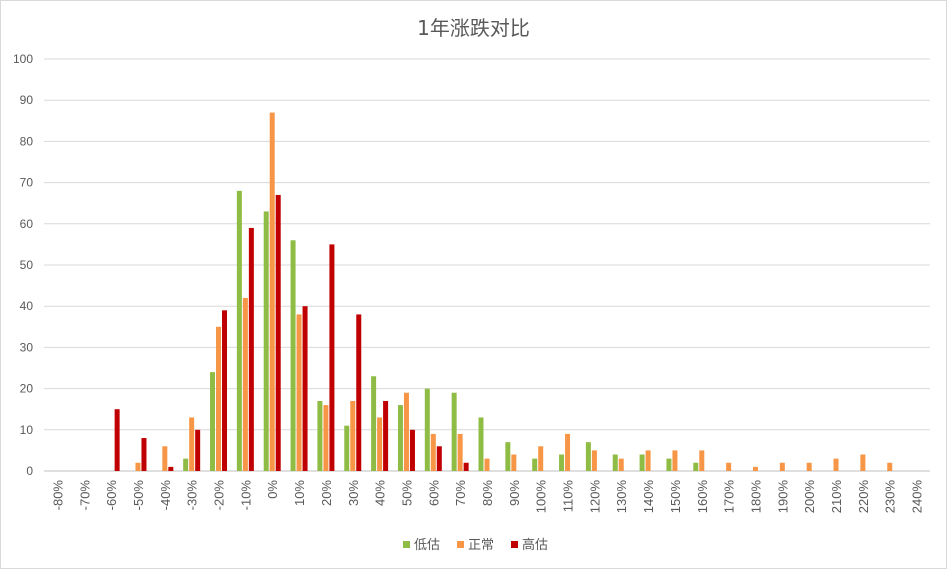  Describe the element at coordinates (272, 489) in the screenshot. I see `x-tick-label: 0%` at that location.